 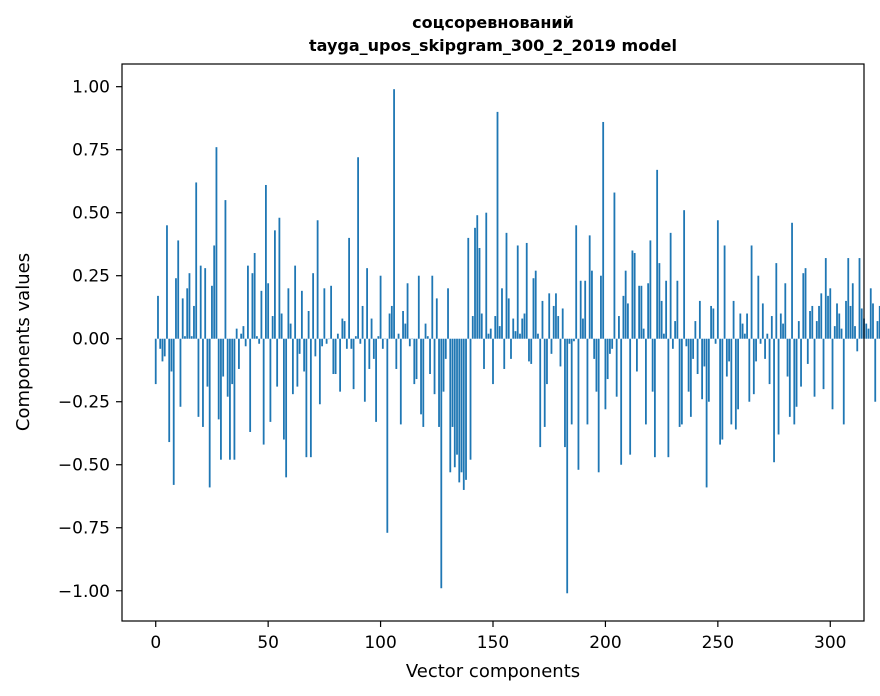 What do you see at coordinates (498, 637) in the screenshot?
I see `x-axis: 0 50 100 150 200 250 300` at bounding box center [498, 637].